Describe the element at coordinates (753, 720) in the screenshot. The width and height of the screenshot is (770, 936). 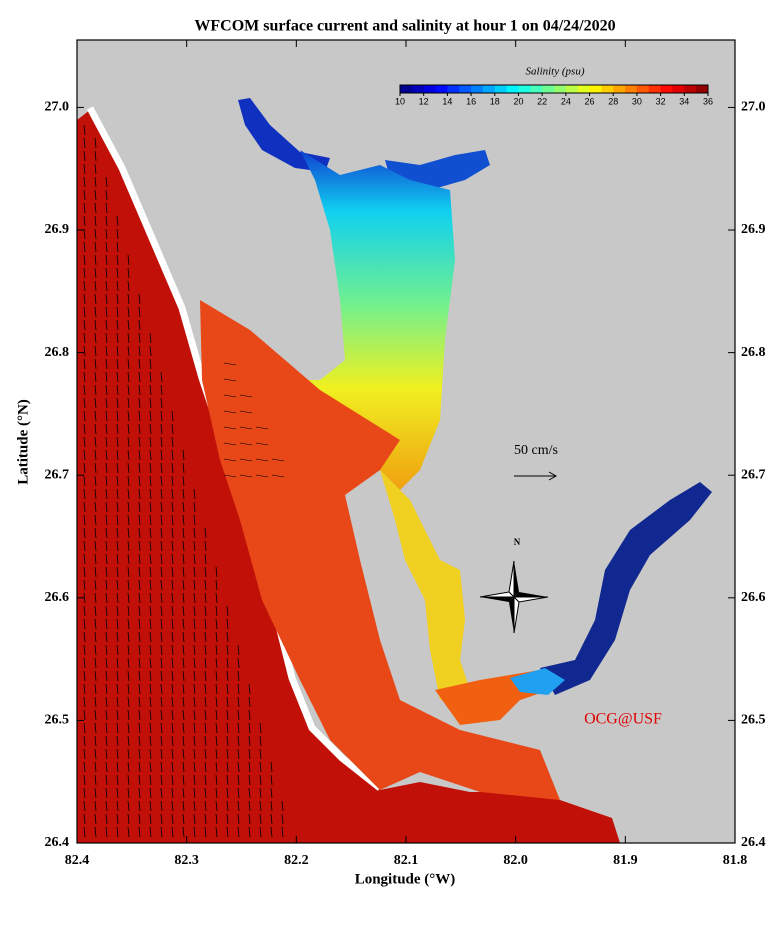
I see `y-tick-label: 26.5` at that location.